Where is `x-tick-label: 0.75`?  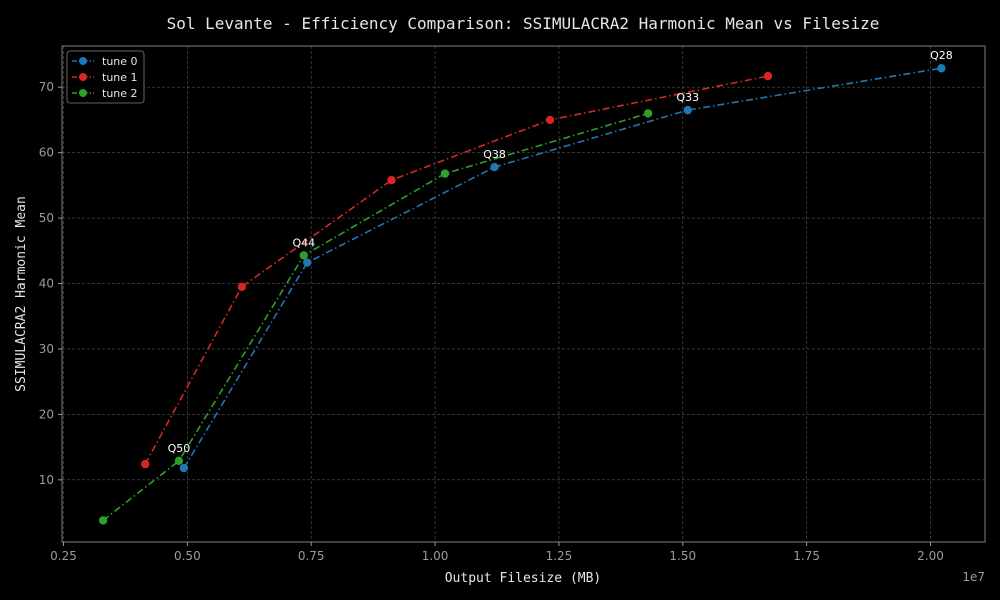 x-tick-label: 0.75 is located at coordinates (311, 556).